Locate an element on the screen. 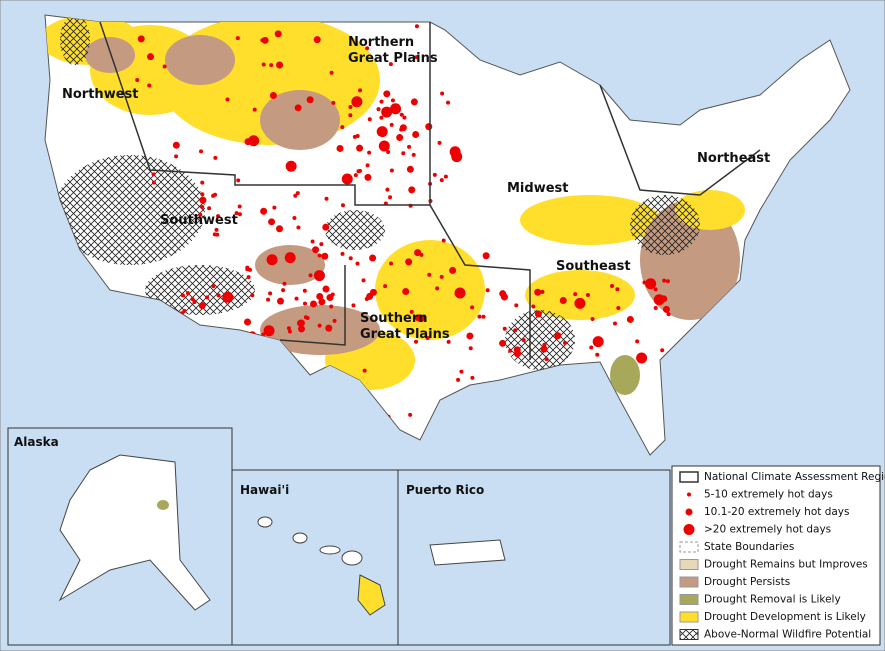 This screenshot has width=885, height=651. alaska-shape is located at coordinates (134, 532).